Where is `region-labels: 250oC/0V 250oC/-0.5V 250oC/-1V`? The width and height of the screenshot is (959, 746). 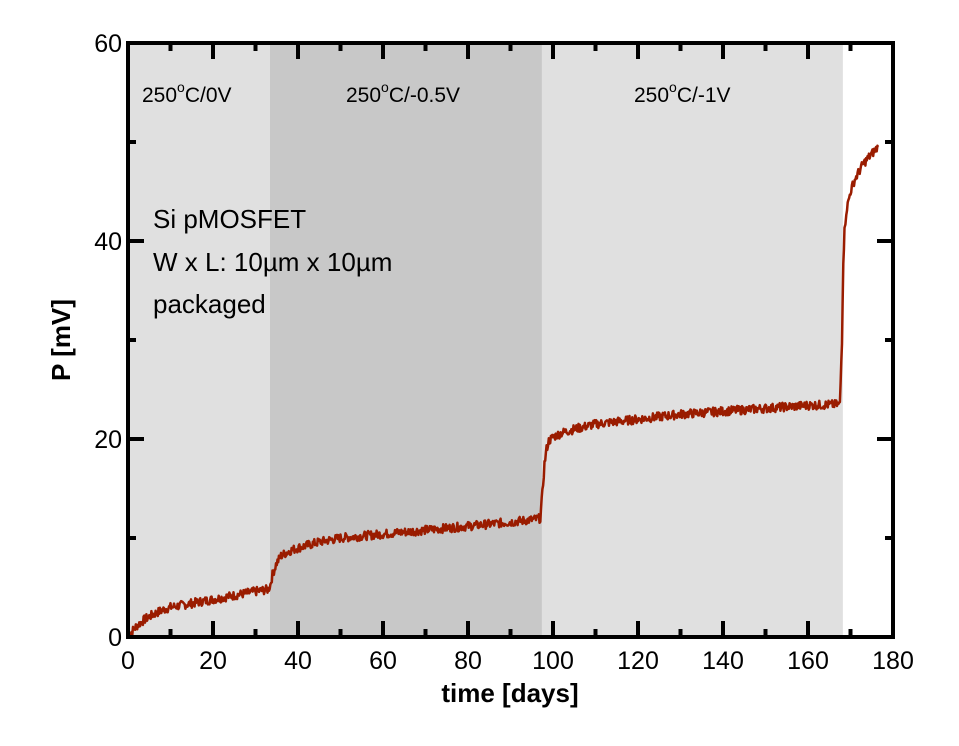
region-labels: 250oC/0V 250oC/-0.5V 250oC/-1V is located at coordinates (436, 93).